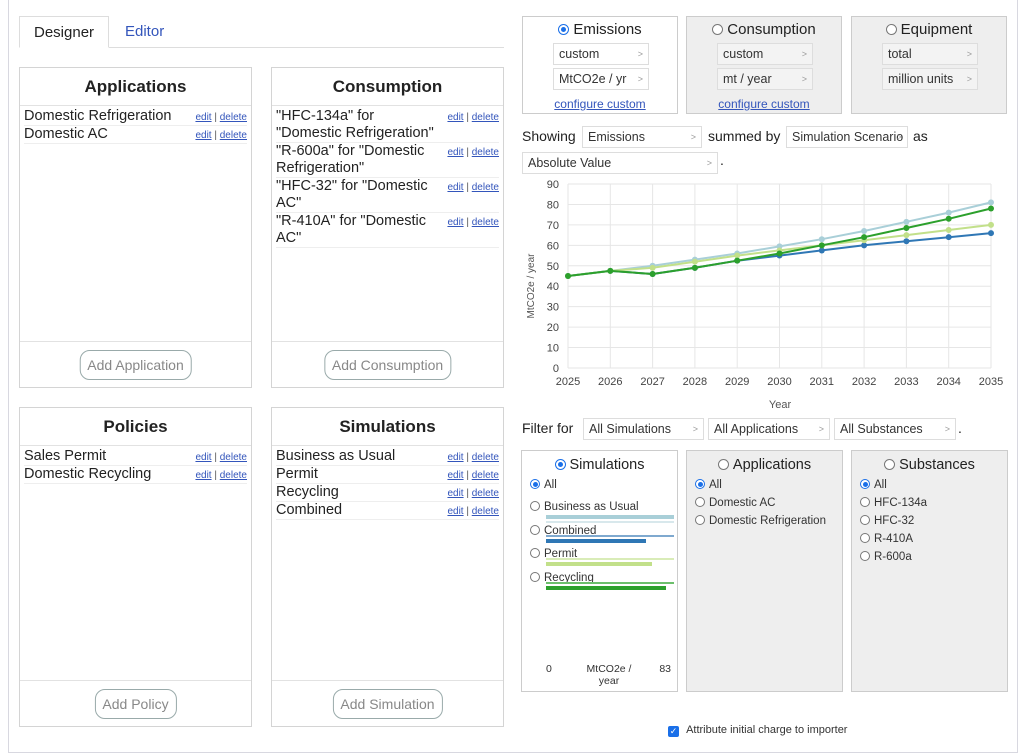 This screenshot has width=1024, height=753. I want to click on value-mode-select: Absolute Value >, so click(620, 163).